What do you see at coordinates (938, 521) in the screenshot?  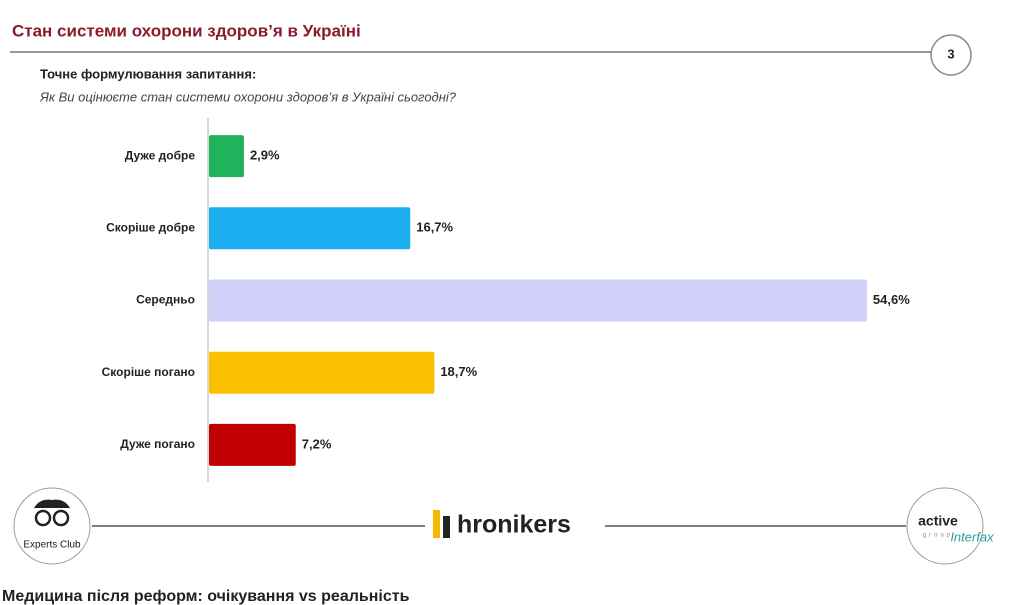 I see `logo-text: active` at bounding box center [938, 521].